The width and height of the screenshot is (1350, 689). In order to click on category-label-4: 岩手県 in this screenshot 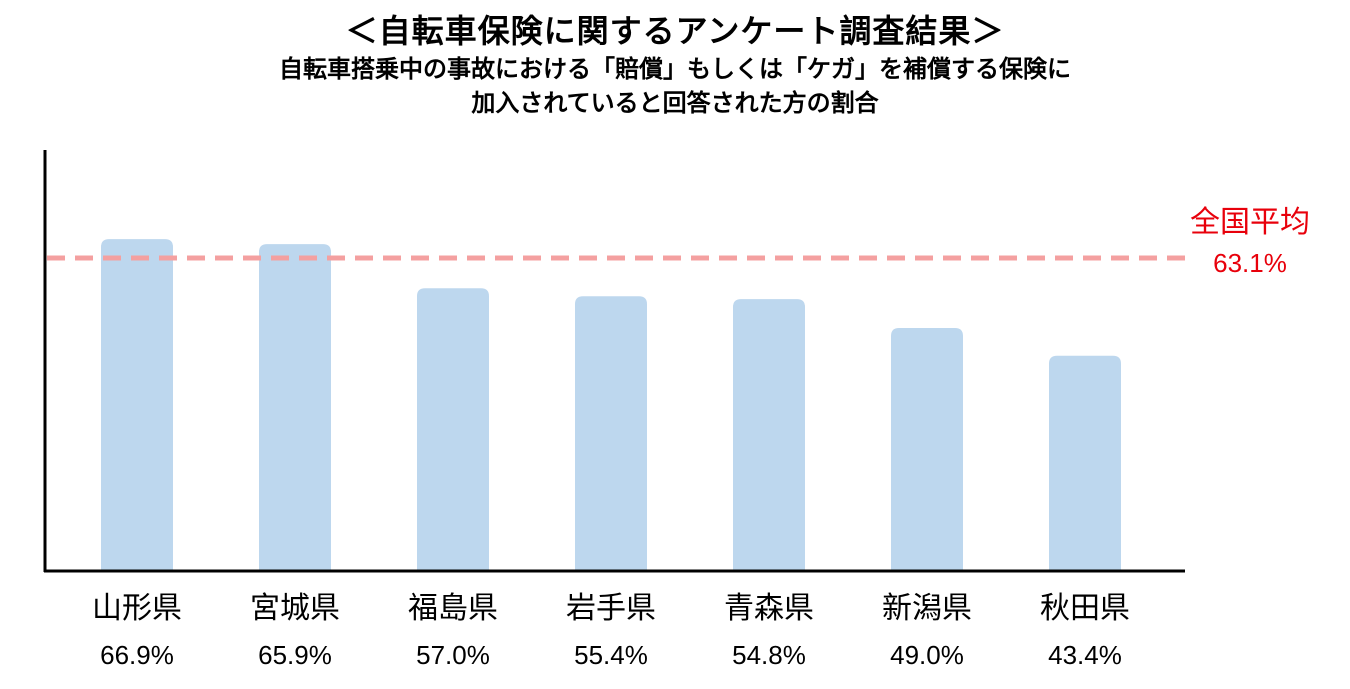, I will do `click(611, 608)`.